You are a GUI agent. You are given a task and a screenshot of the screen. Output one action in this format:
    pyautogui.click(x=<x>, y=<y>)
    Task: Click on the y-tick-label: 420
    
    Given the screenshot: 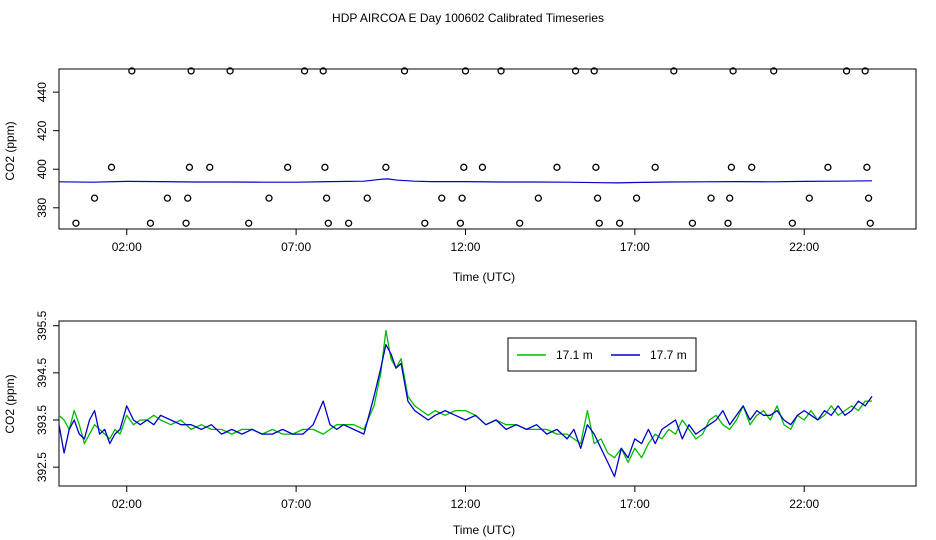 What is the action you would take?
    pyautogui.click(x=42, y=130)
    